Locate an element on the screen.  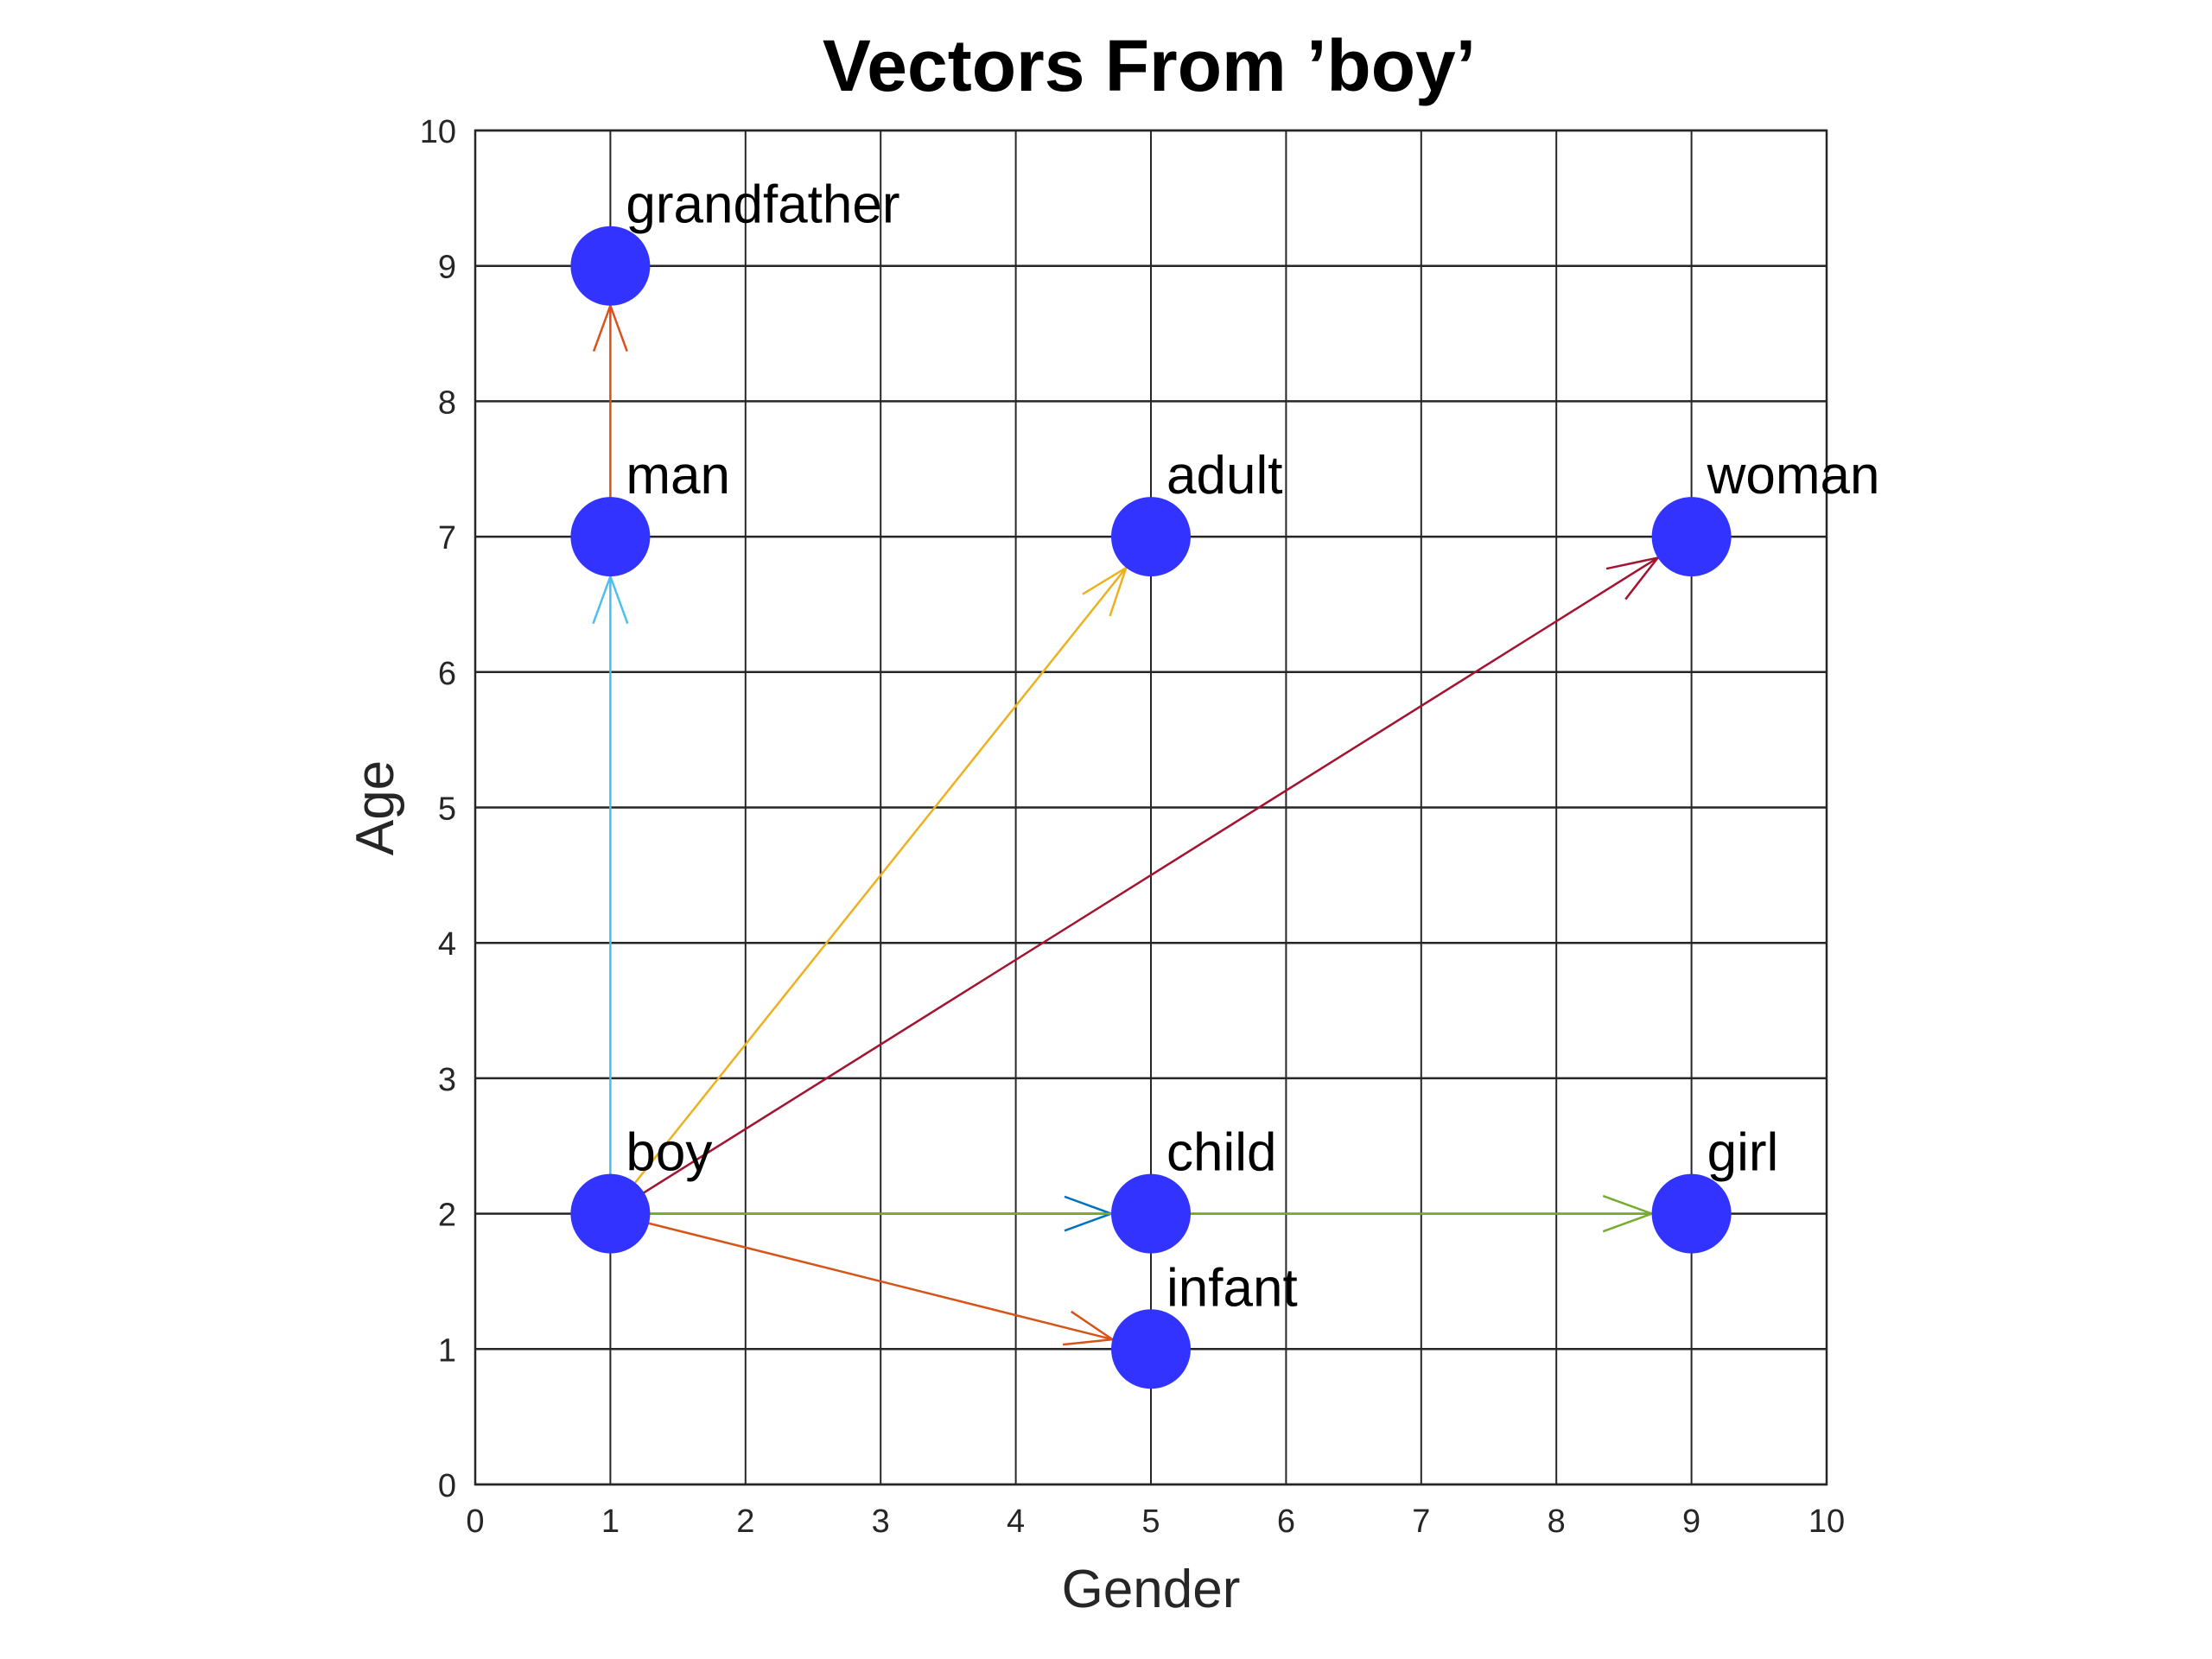
data-point-label: infant is located at coordinates (1232, 1288).